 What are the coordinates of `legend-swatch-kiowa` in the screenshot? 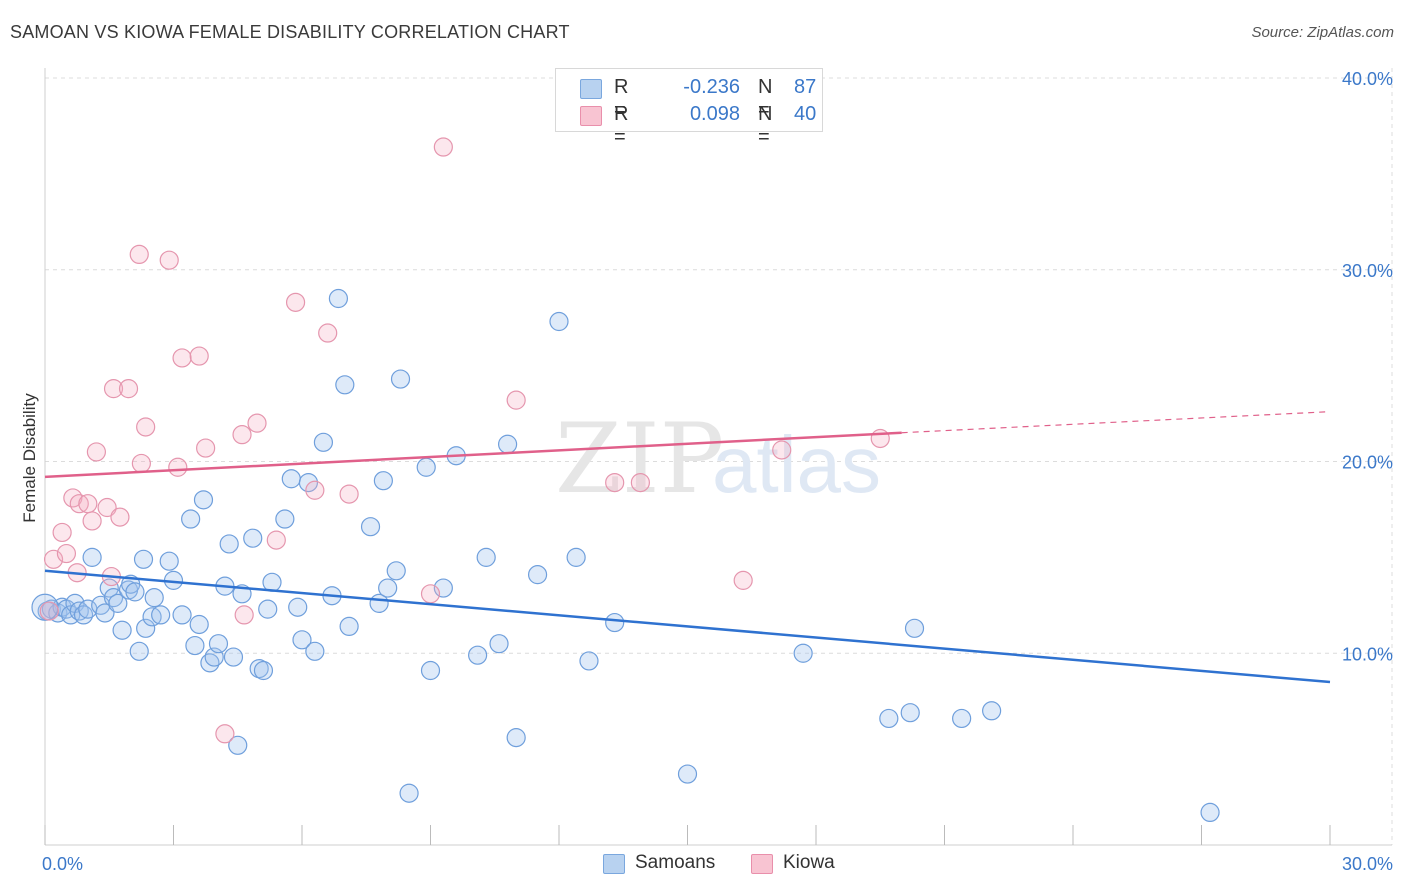 It's located at (591, 116).